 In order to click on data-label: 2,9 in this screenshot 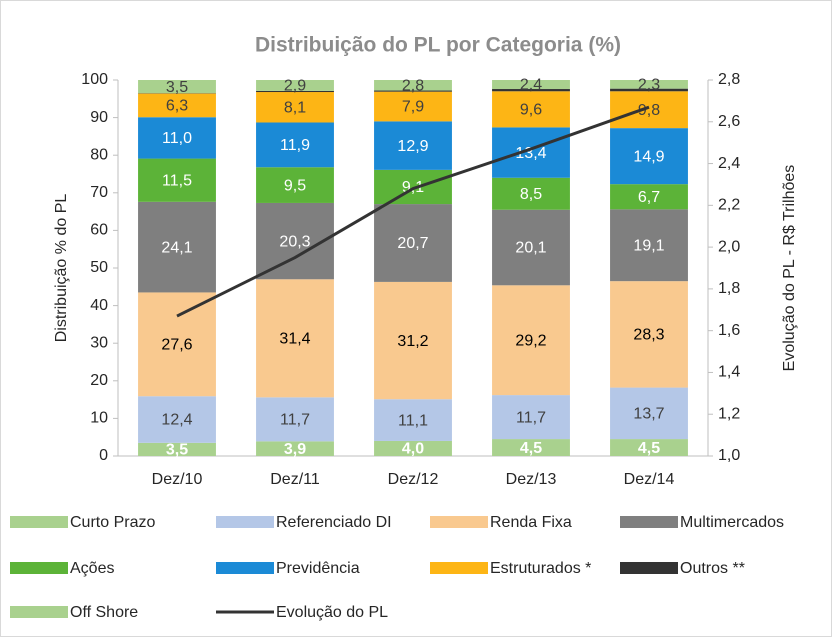, I will do `click(295, 86)`.